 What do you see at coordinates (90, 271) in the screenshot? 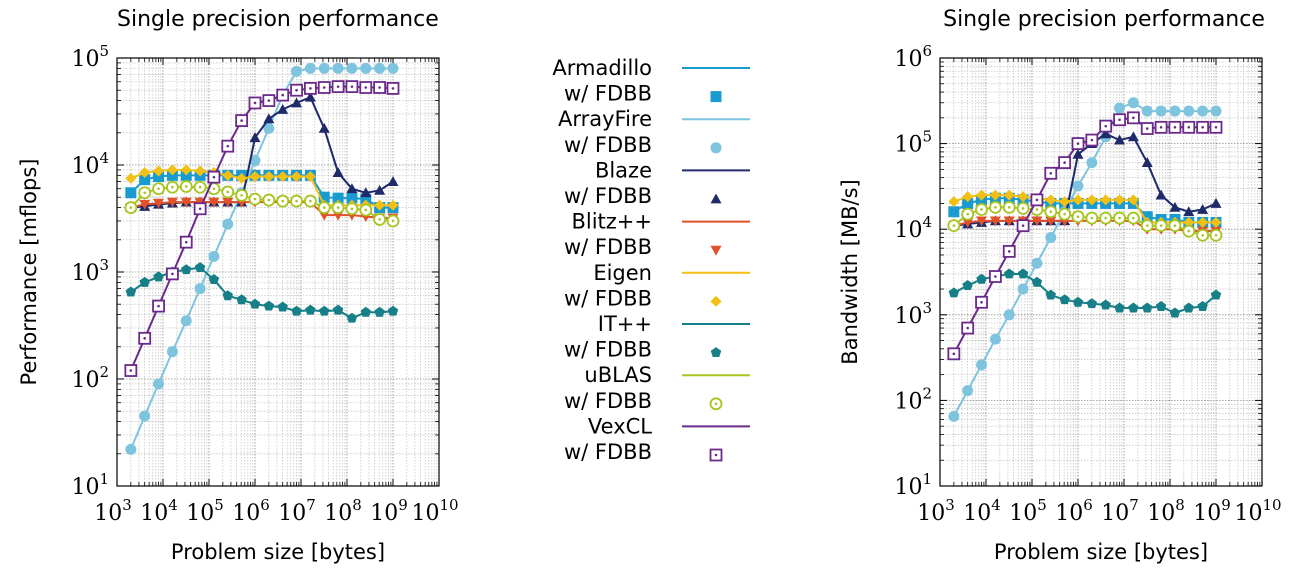
I see `y-tick-label: 10³` at bounding box center [90, 271].